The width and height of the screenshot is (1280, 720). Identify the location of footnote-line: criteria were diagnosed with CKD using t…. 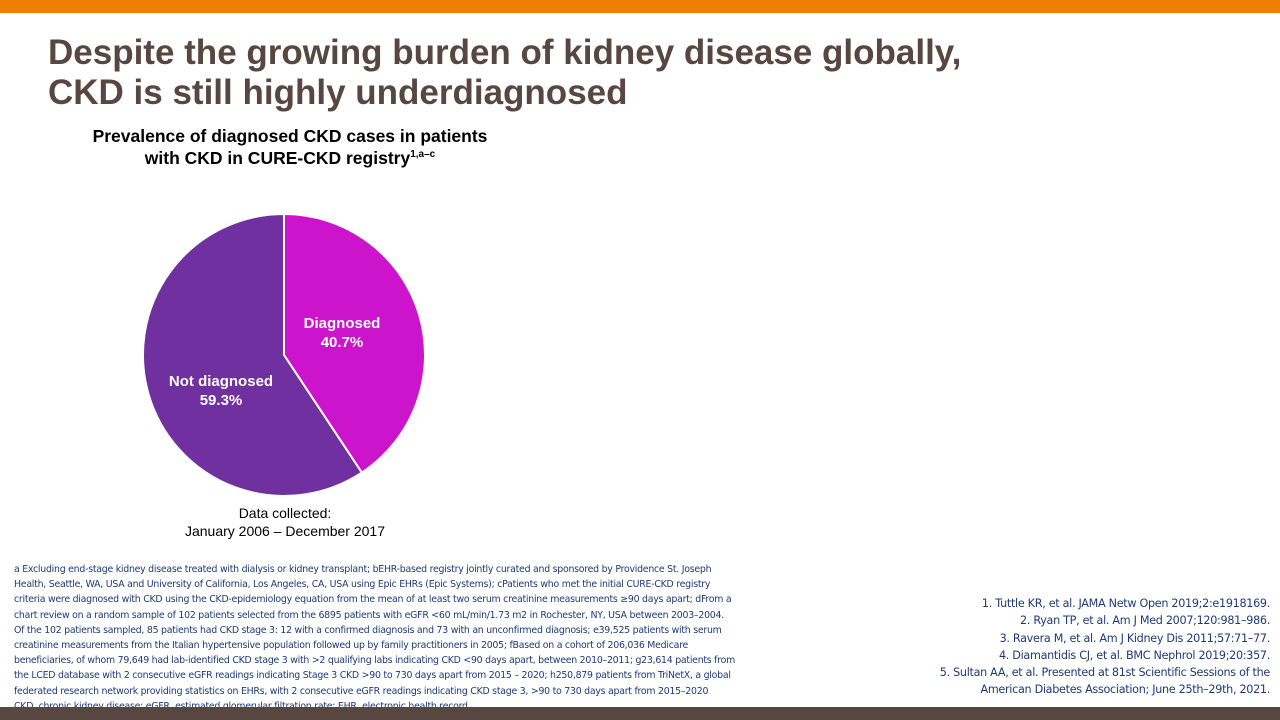
(373, 600).